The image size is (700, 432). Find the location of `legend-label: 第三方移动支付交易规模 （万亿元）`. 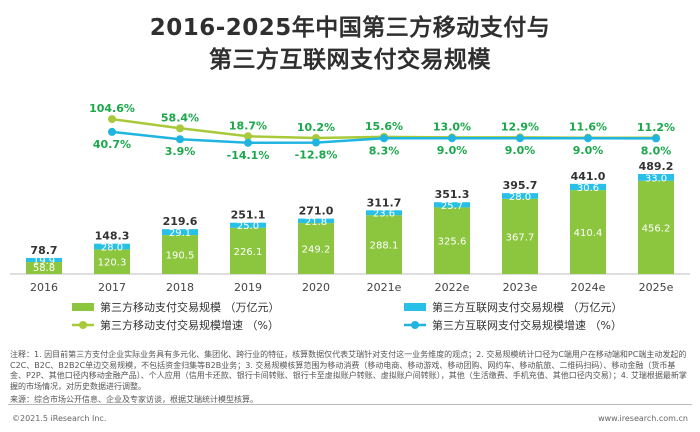

legend-label: 第三方移动支付交易规模 （万亿元） is located at coordinates (190, 307).